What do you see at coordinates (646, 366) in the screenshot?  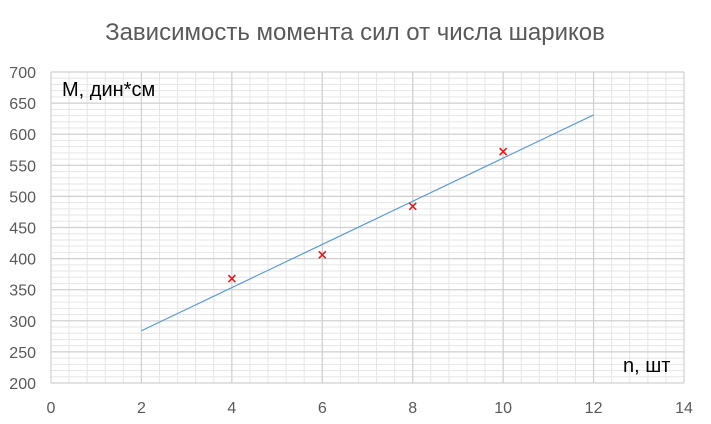 I see `x-axis-label: n, шт` at bounding box center [646, 366].